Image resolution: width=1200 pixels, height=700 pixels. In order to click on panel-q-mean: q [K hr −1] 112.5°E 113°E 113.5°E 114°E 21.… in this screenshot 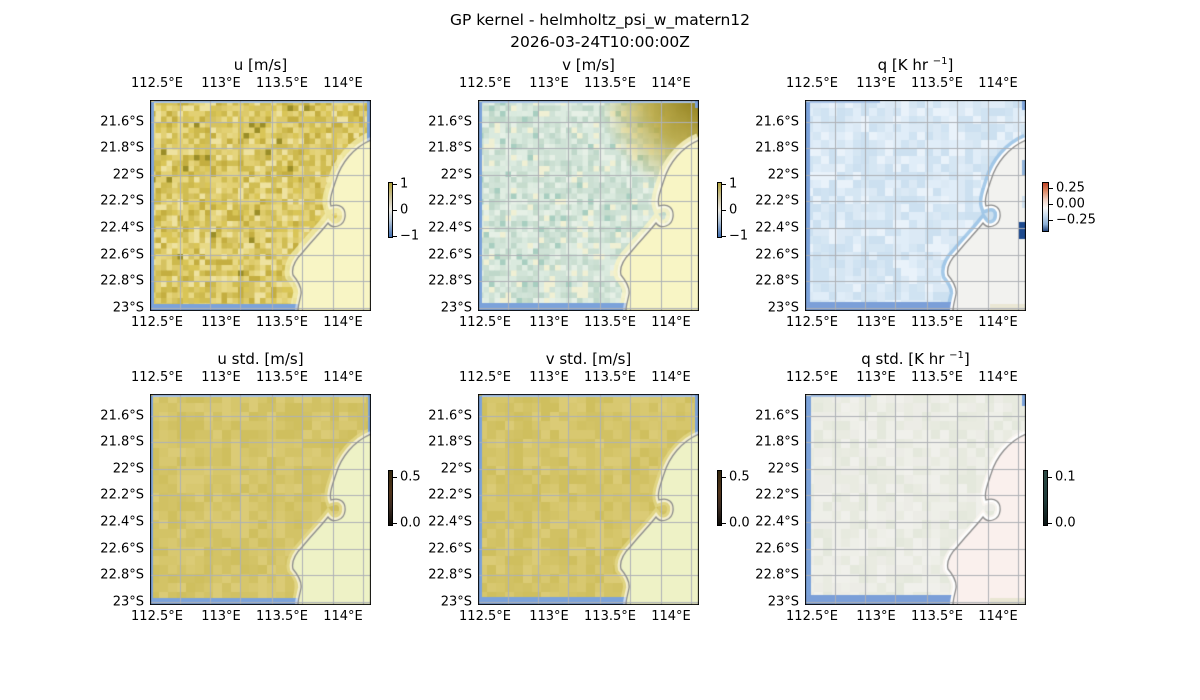, I will do `click(925, 193)`.